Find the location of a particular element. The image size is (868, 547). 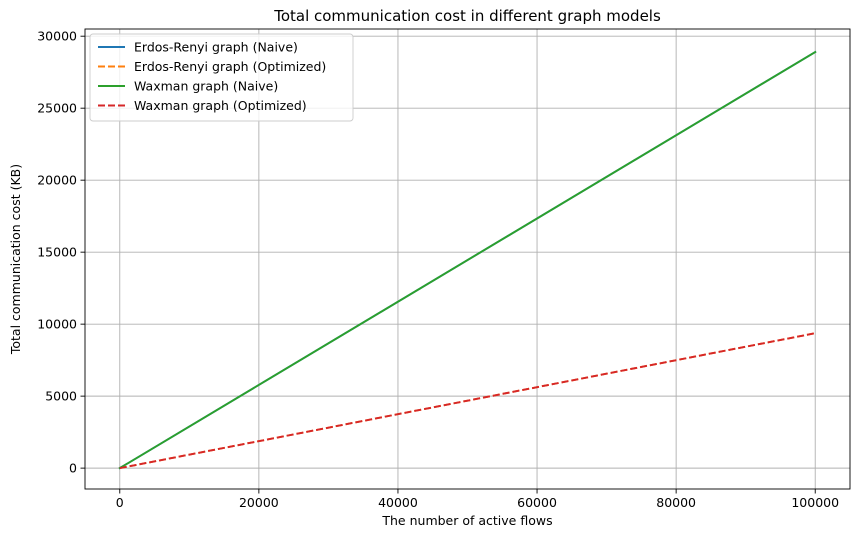

x-tick-label: 0 is located at coordinates (120, 502).